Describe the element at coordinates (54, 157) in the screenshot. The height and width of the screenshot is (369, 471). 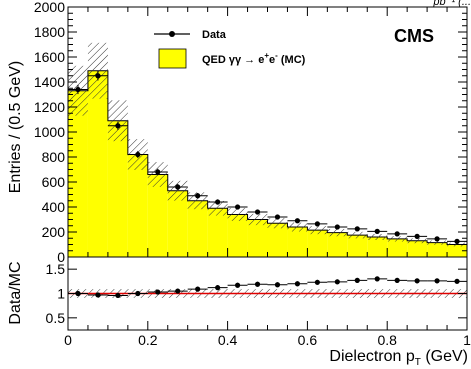
I see `main-y-tick-label: 800` at that location.